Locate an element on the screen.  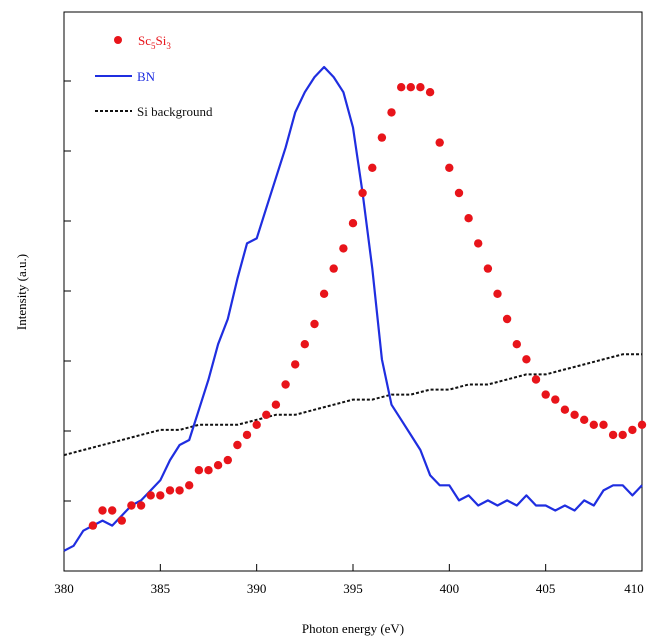
x-tick-label: 400 is located at coordinates (450, 588).